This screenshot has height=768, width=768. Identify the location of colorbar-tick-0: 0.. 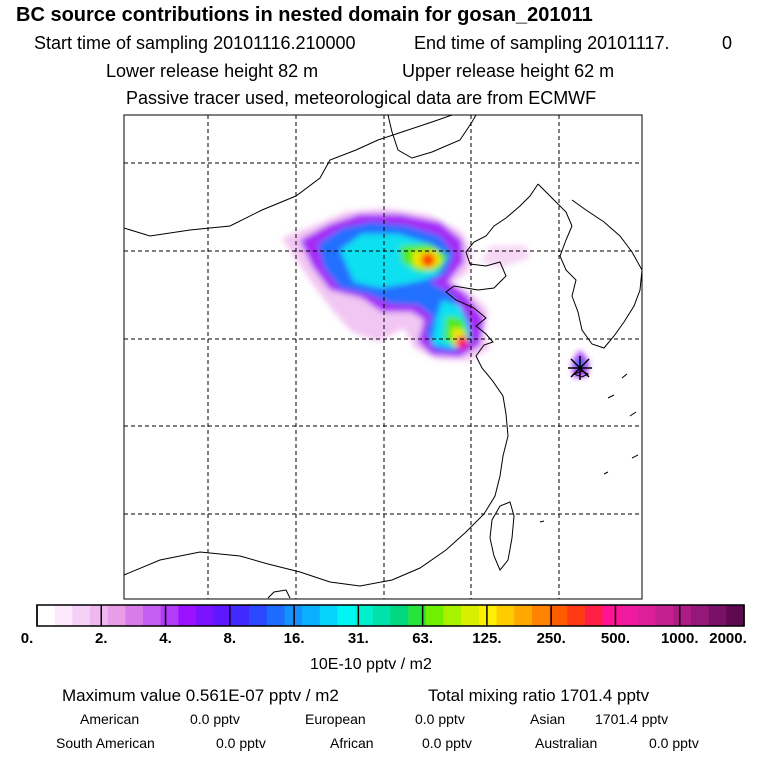
(27, 638).